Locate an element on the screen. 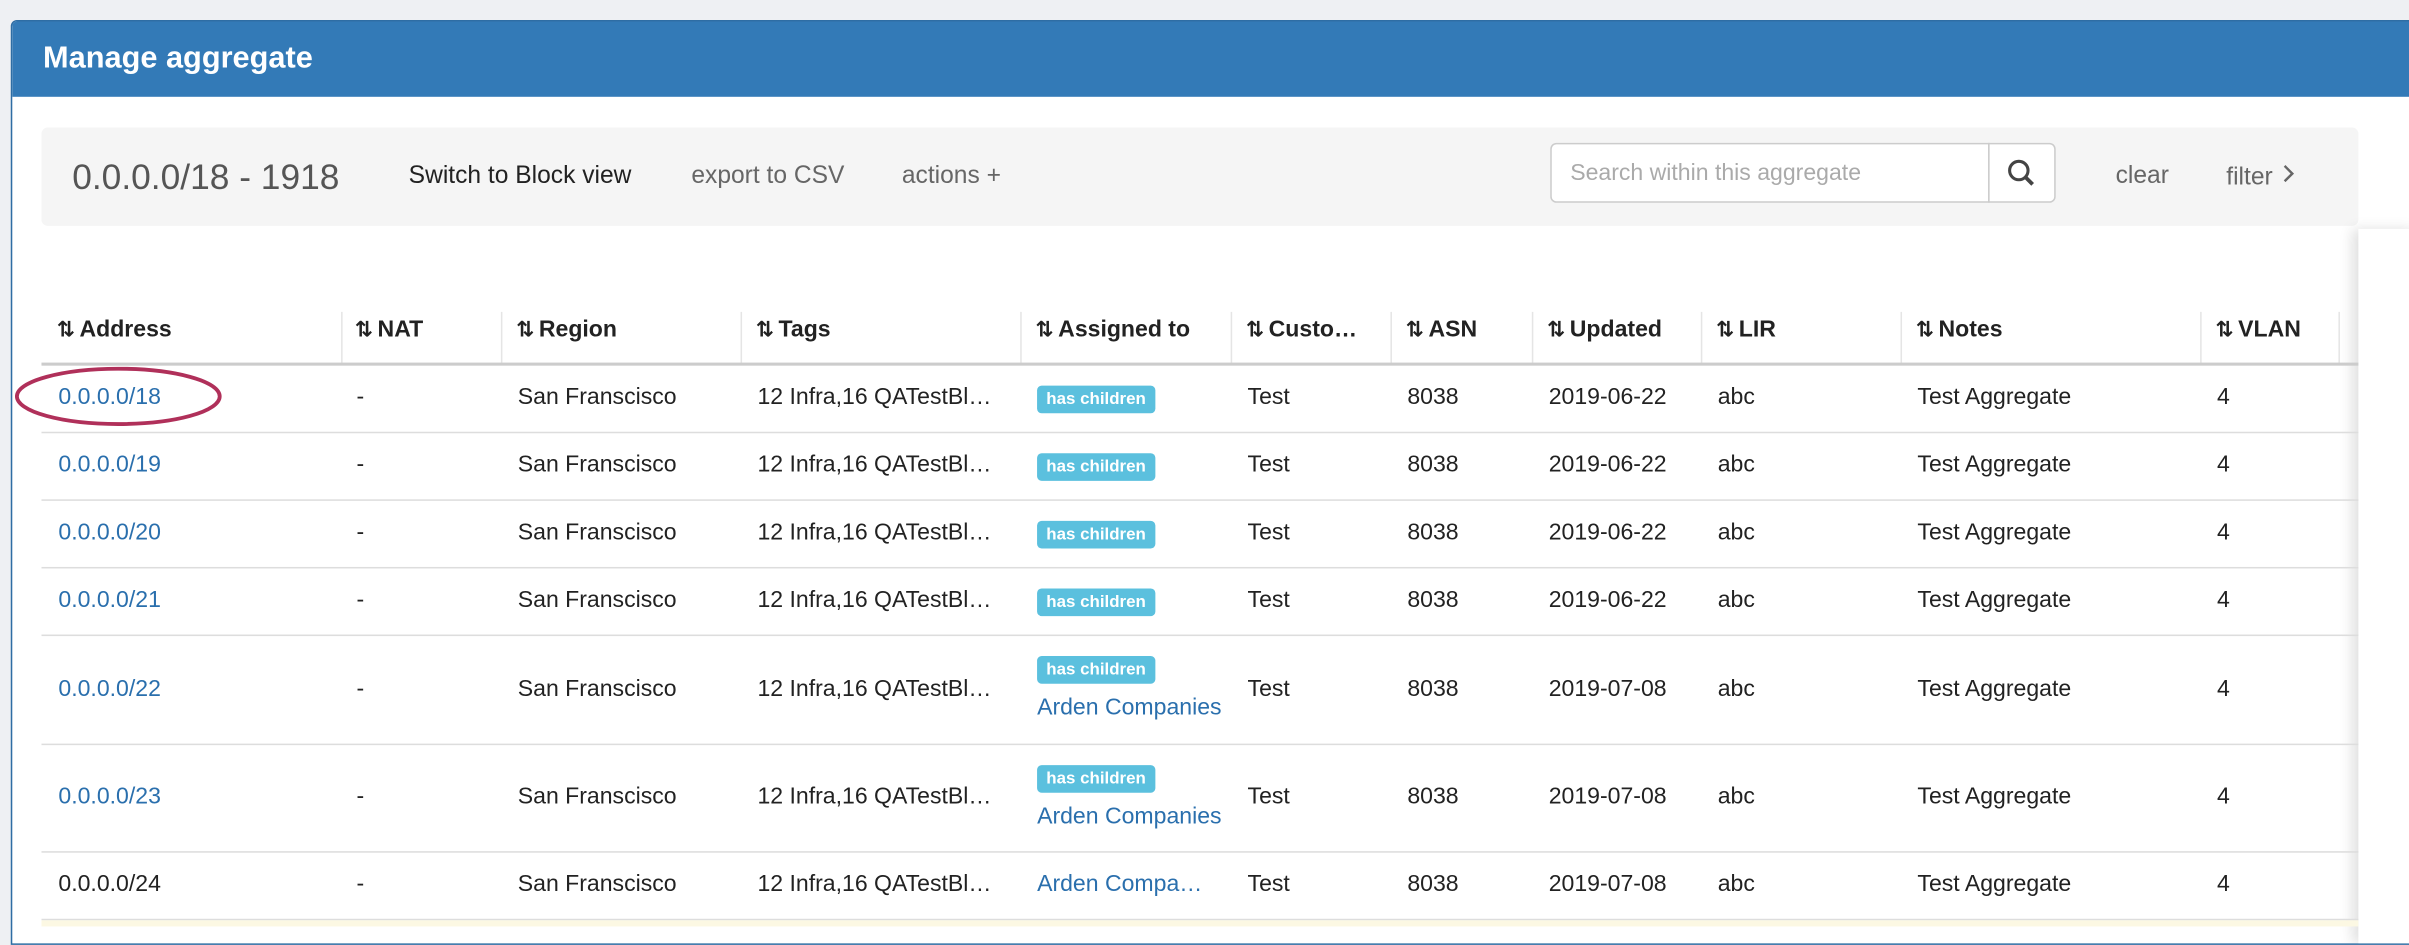 The height and width of the screenshot is (945, 2409). address-cell: 0.0.0.0/18 is located at coordinates (109, 397).